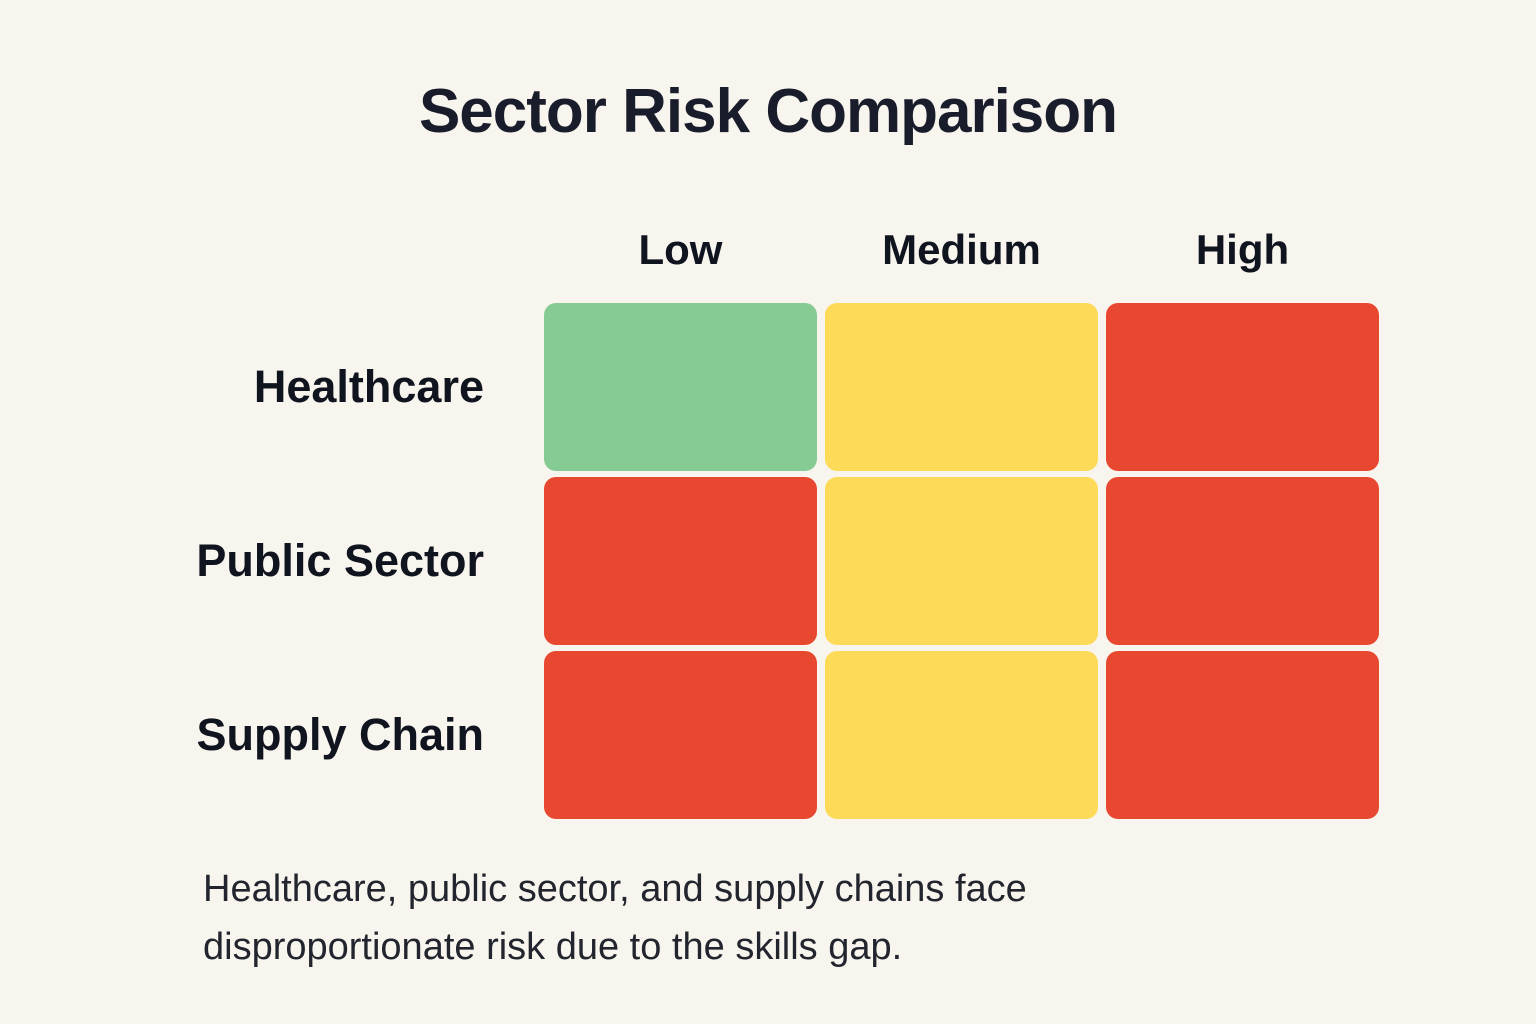  I want to click on row-label-healthcare: Healthcare, so click(368, 386).